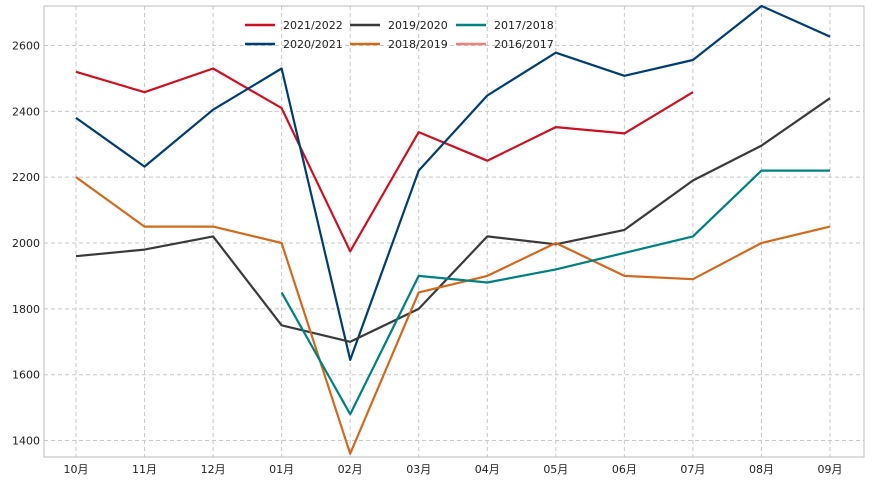 Image resolution: width=872 pixels, height=484 pixels. What do you see at coordinates (26, 243) in the screenshot?
I see `y-tick-label: 2000` at bounding box center [26, 243].